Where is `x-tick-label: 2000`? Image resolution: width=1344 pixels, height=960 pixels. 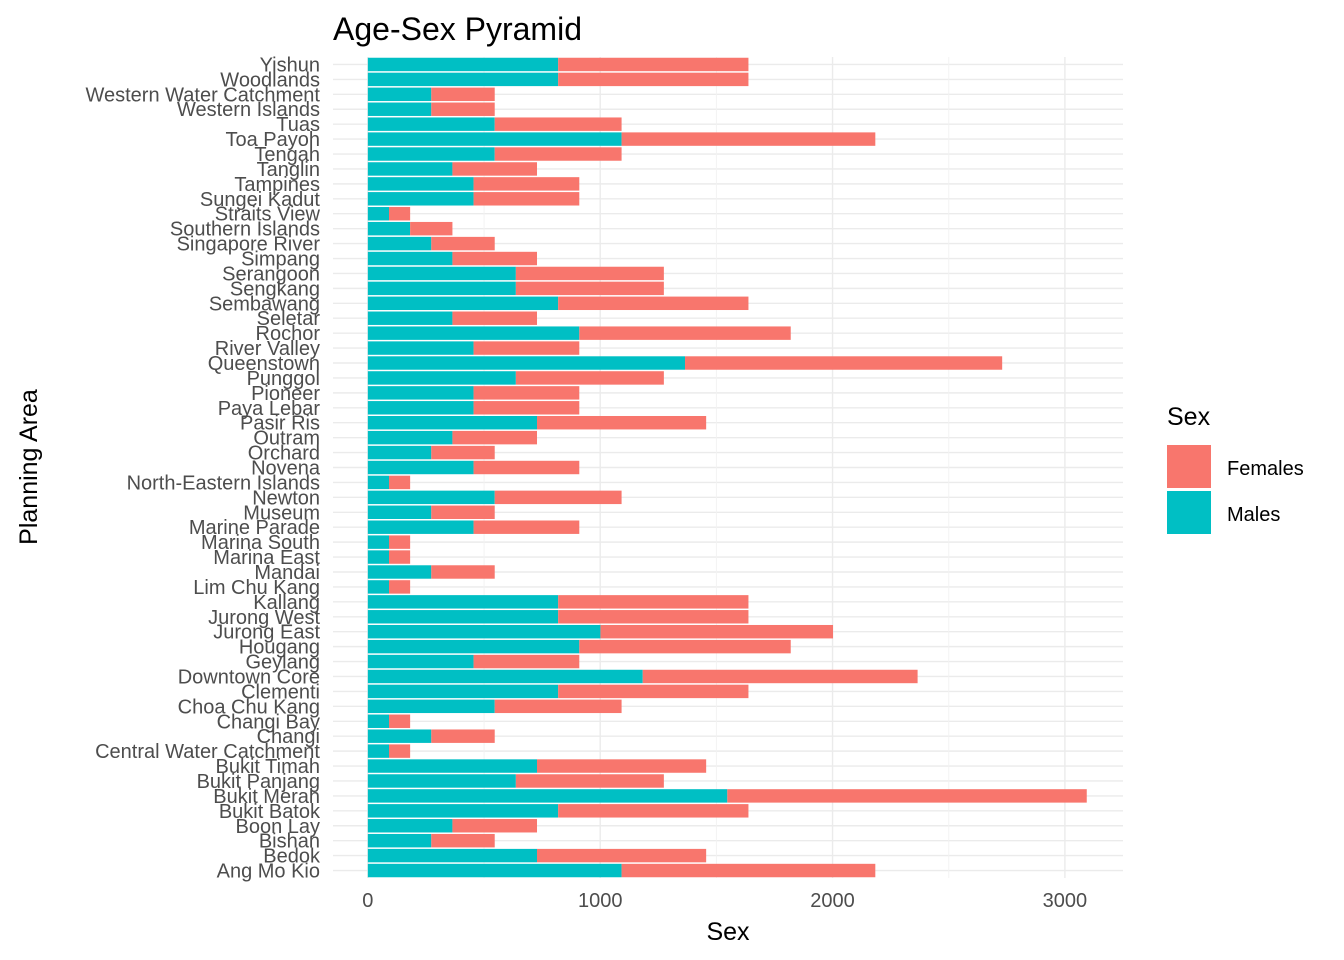 x-tick-label: 2000 is located at coordinates (832, 901).